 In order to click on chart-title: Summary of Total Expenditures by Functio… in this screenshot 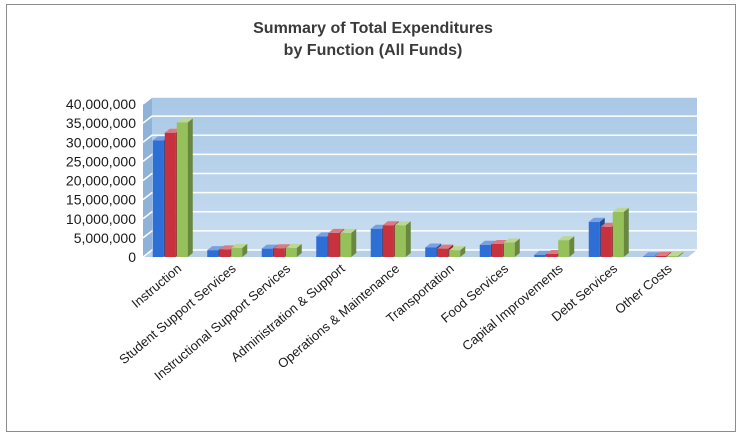, I will do `click(373, 40)`.